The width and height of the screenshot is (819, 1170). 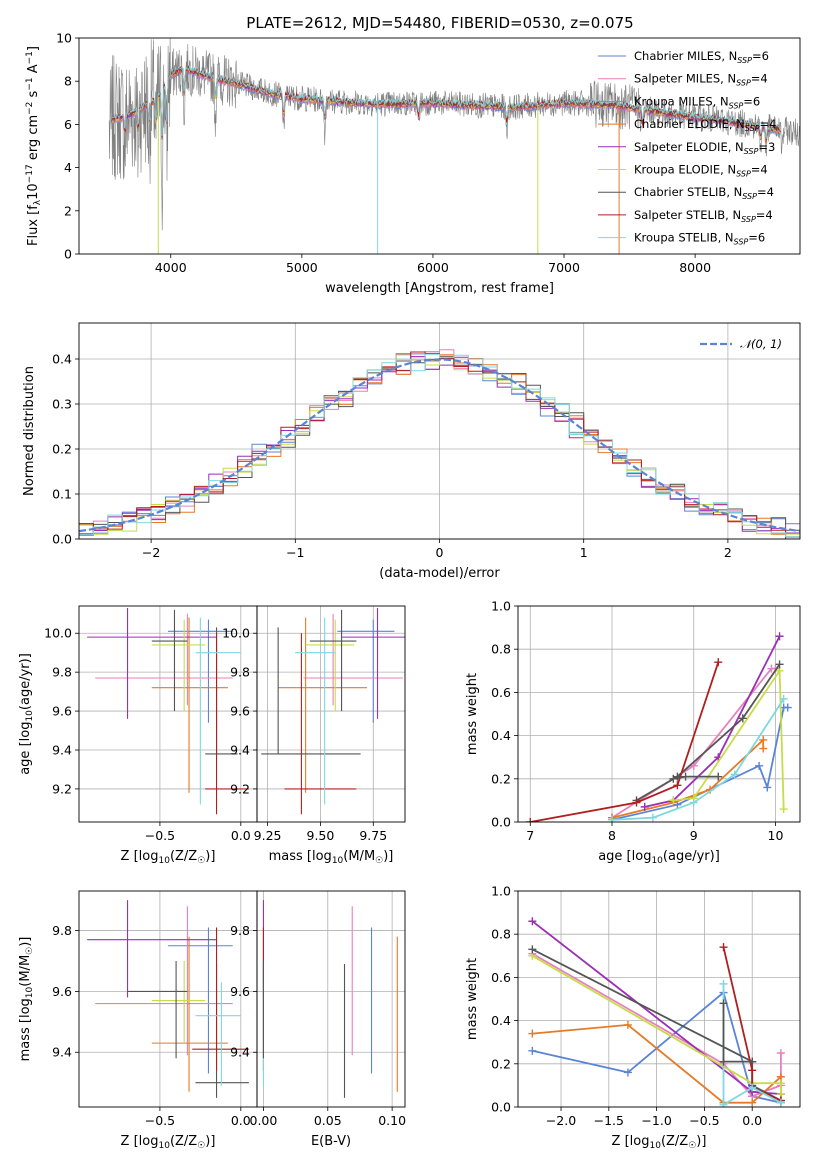 I want to click on label-part: mass weight, so click(x=472, y=999).